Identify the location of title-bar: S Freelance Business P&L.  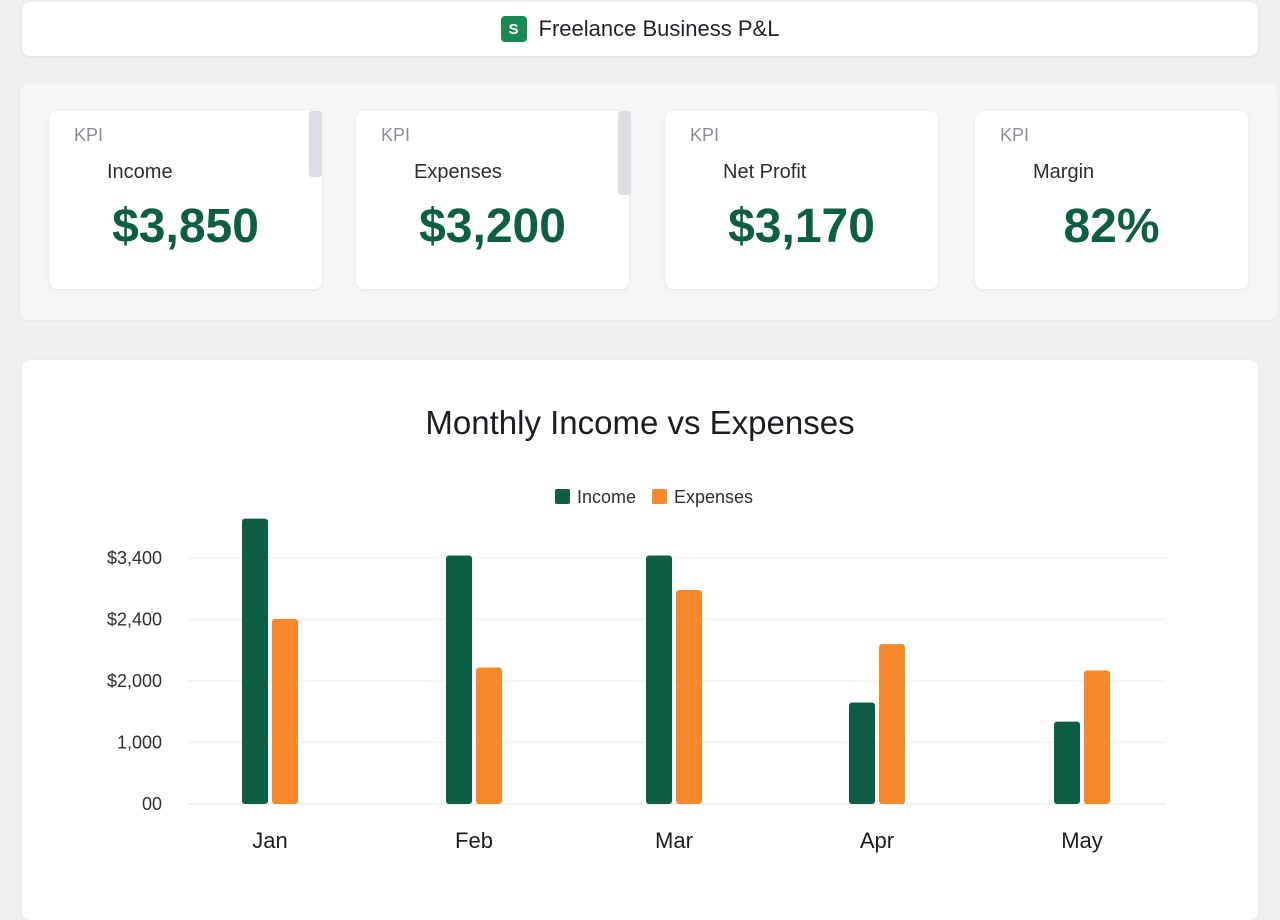
(640, 29).